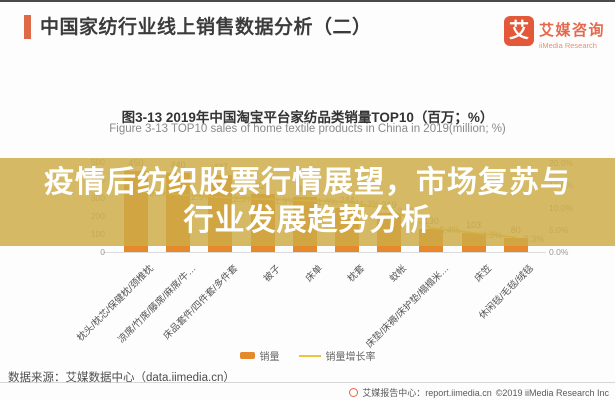 This screenshot has height=400, width=615. What do you see at coordinates (307, 1) in the screenshot?
I see `top-border` at bounding box center [307, 1].